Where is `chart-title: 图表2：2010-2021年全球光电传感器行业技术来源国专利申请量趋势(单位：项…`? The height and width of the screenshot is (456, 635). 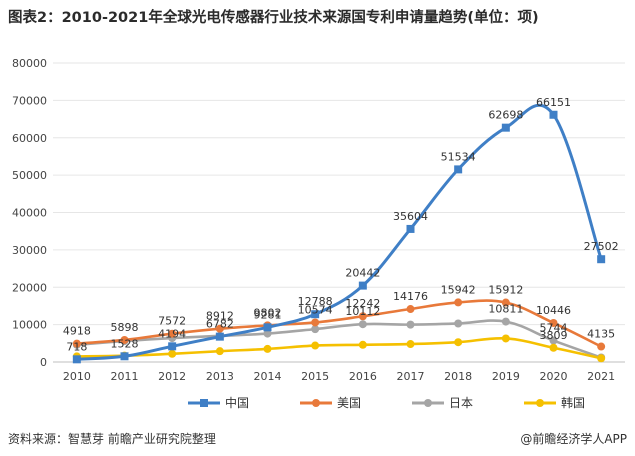
chart-title: 图表2：2010-2021年全球光电传感器行业技术来源国专利申请量趋势(单位：项… is located at coordinates (273, 18).